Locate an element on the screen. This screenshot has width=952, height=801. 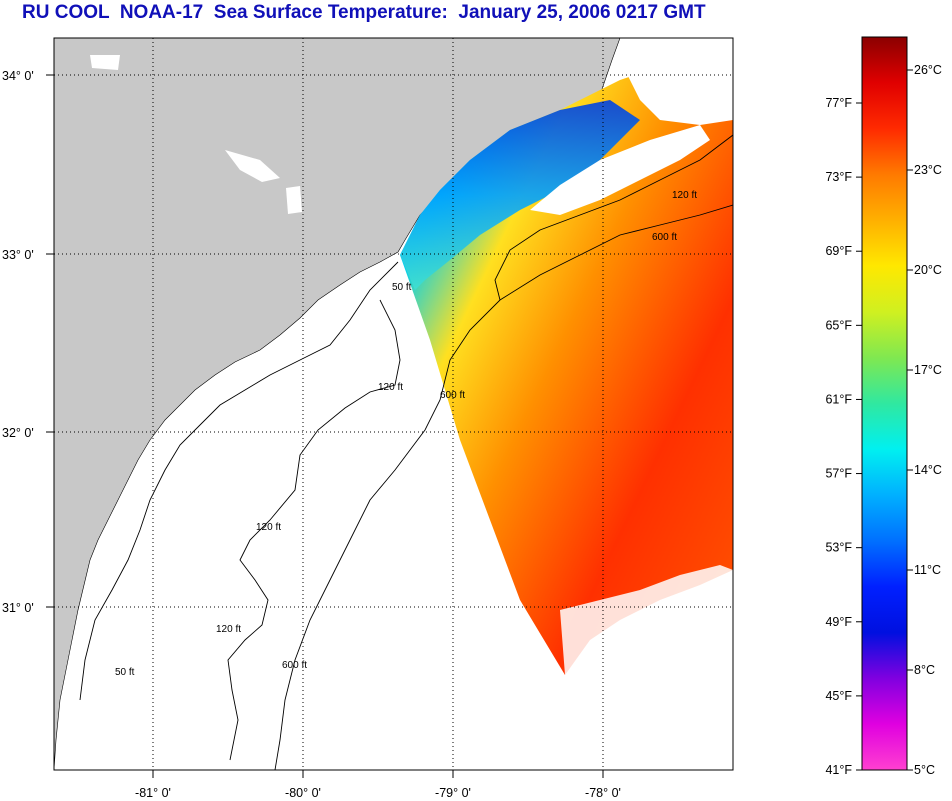
latitude-label: 33° 0' is located at coordinates (18, 255).